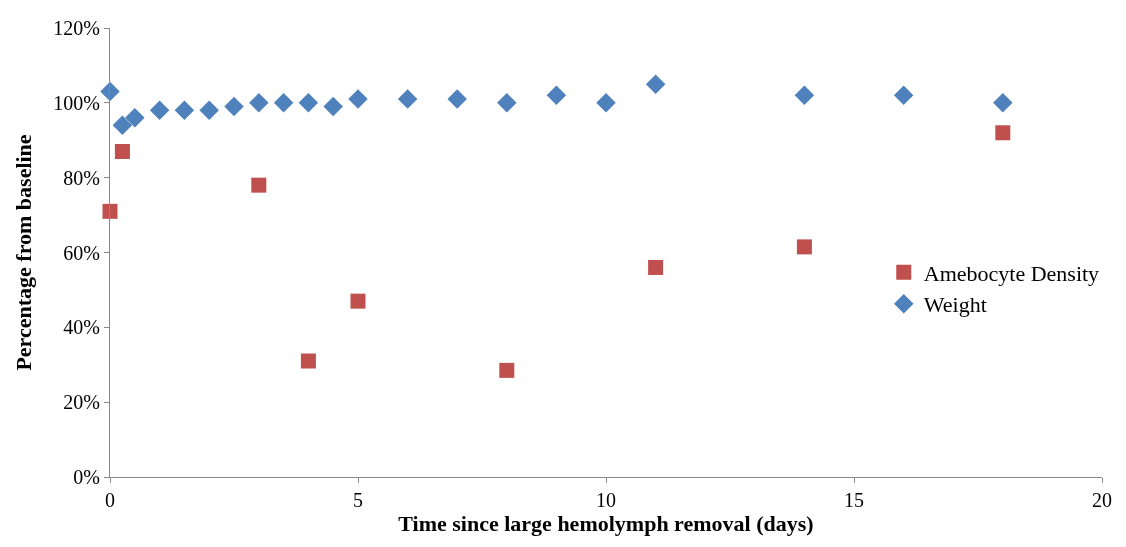 Image resolution: width=1126 pixels, height=547 pixels. What do you see at coordinates (606, 523) in the screenshot?
I see `x-axis-title: Time since large hemolymph removal (days)` at bounding box center [606, 523].